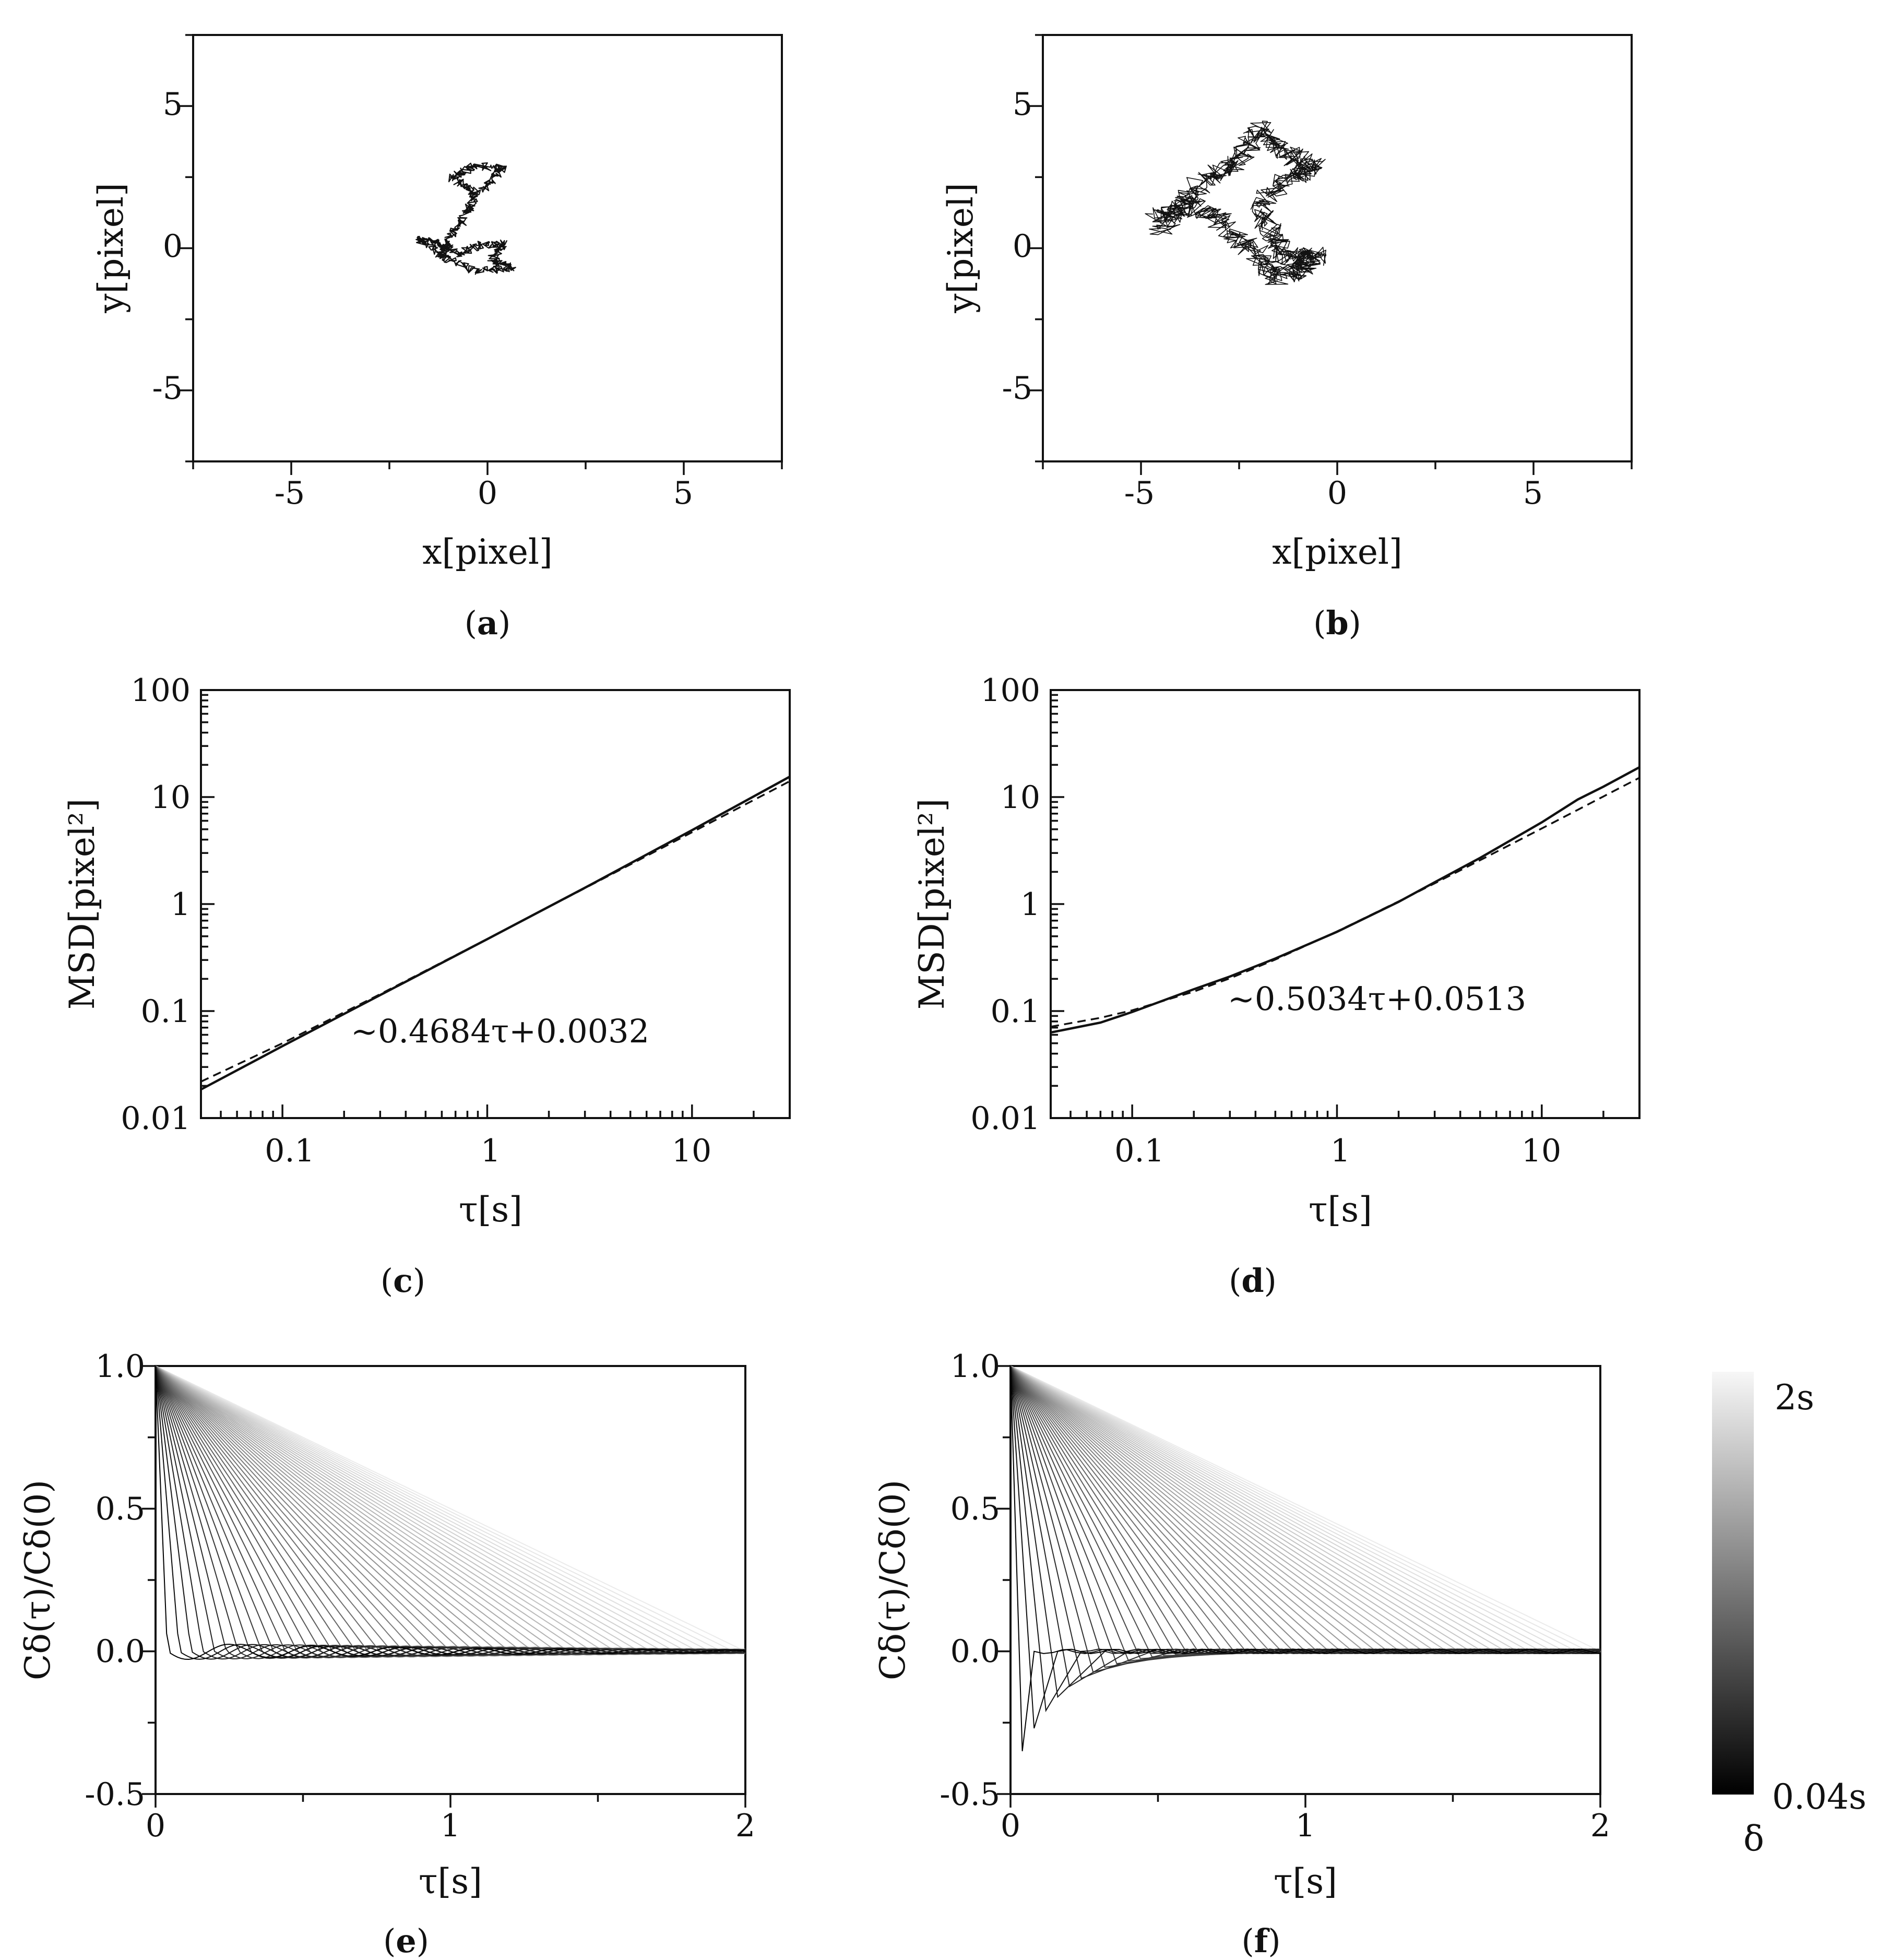  What do you see at coordinates (1377, 999) in the screenshot?
I see `panel-d-fit-annotation: ~0.5034τ+0.0513` at bounding box center [1377, 999].